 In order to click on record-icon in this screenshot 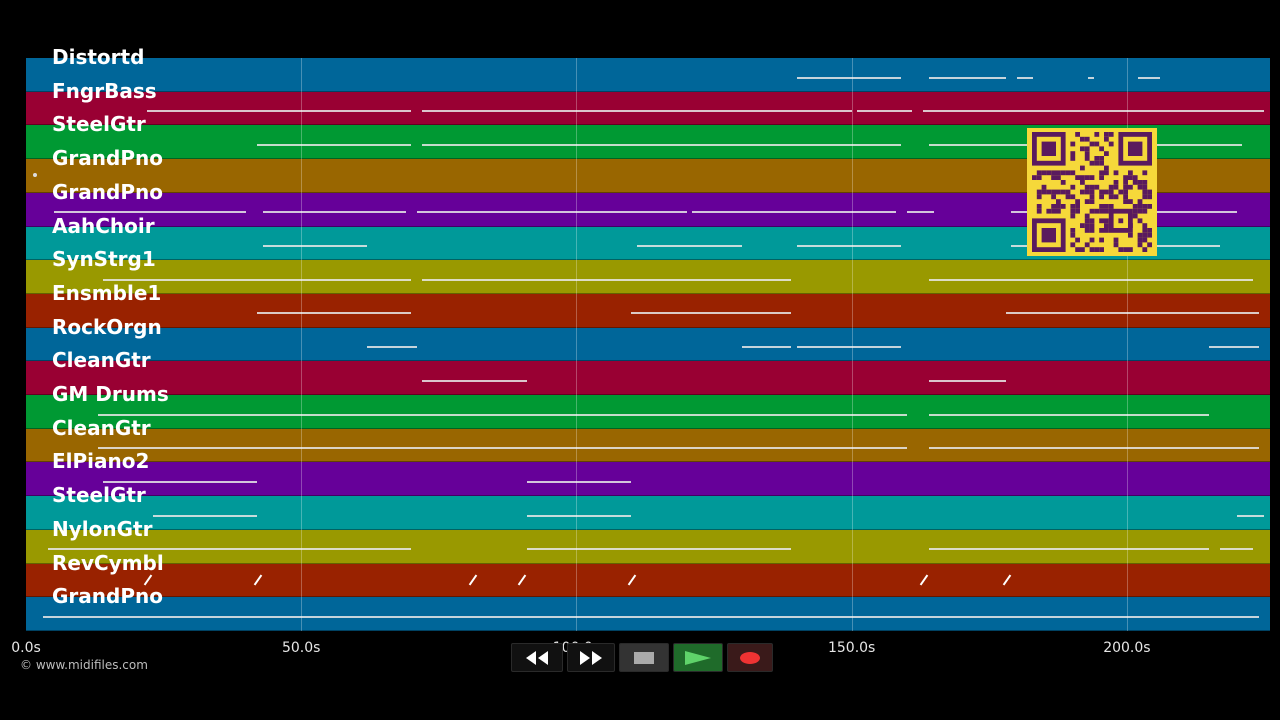, I will do `click(750, 657)`.